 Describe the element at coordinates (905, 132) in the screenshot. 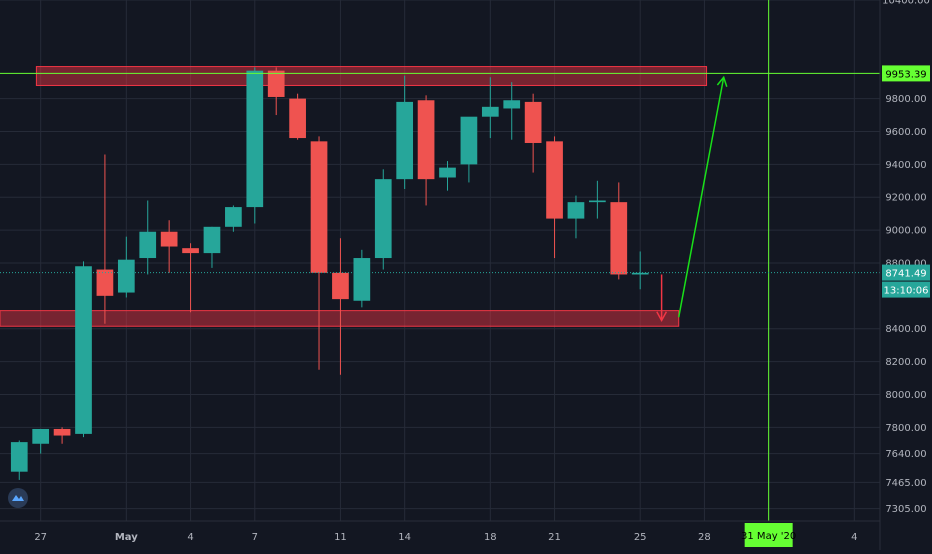

I see `y-tick-label: 9600.00` at that location.